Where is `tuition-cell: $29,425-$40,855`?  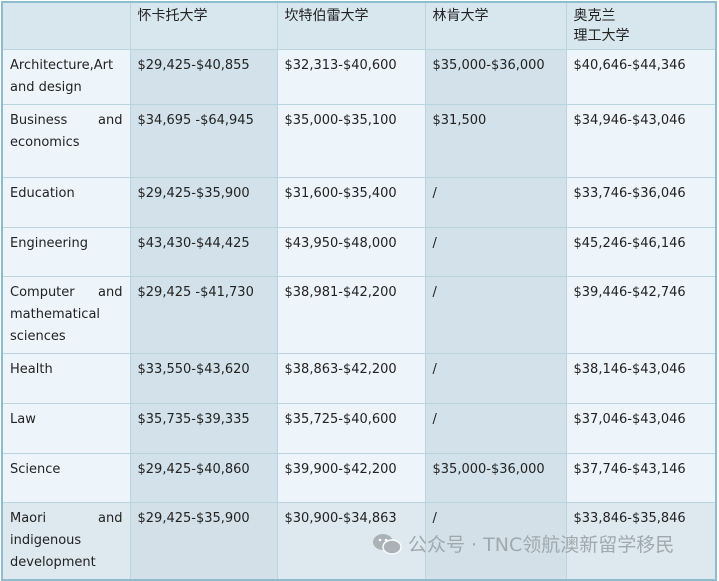
tuition-cell: $29,425-$40,855 is located at coordinates (203, 77).